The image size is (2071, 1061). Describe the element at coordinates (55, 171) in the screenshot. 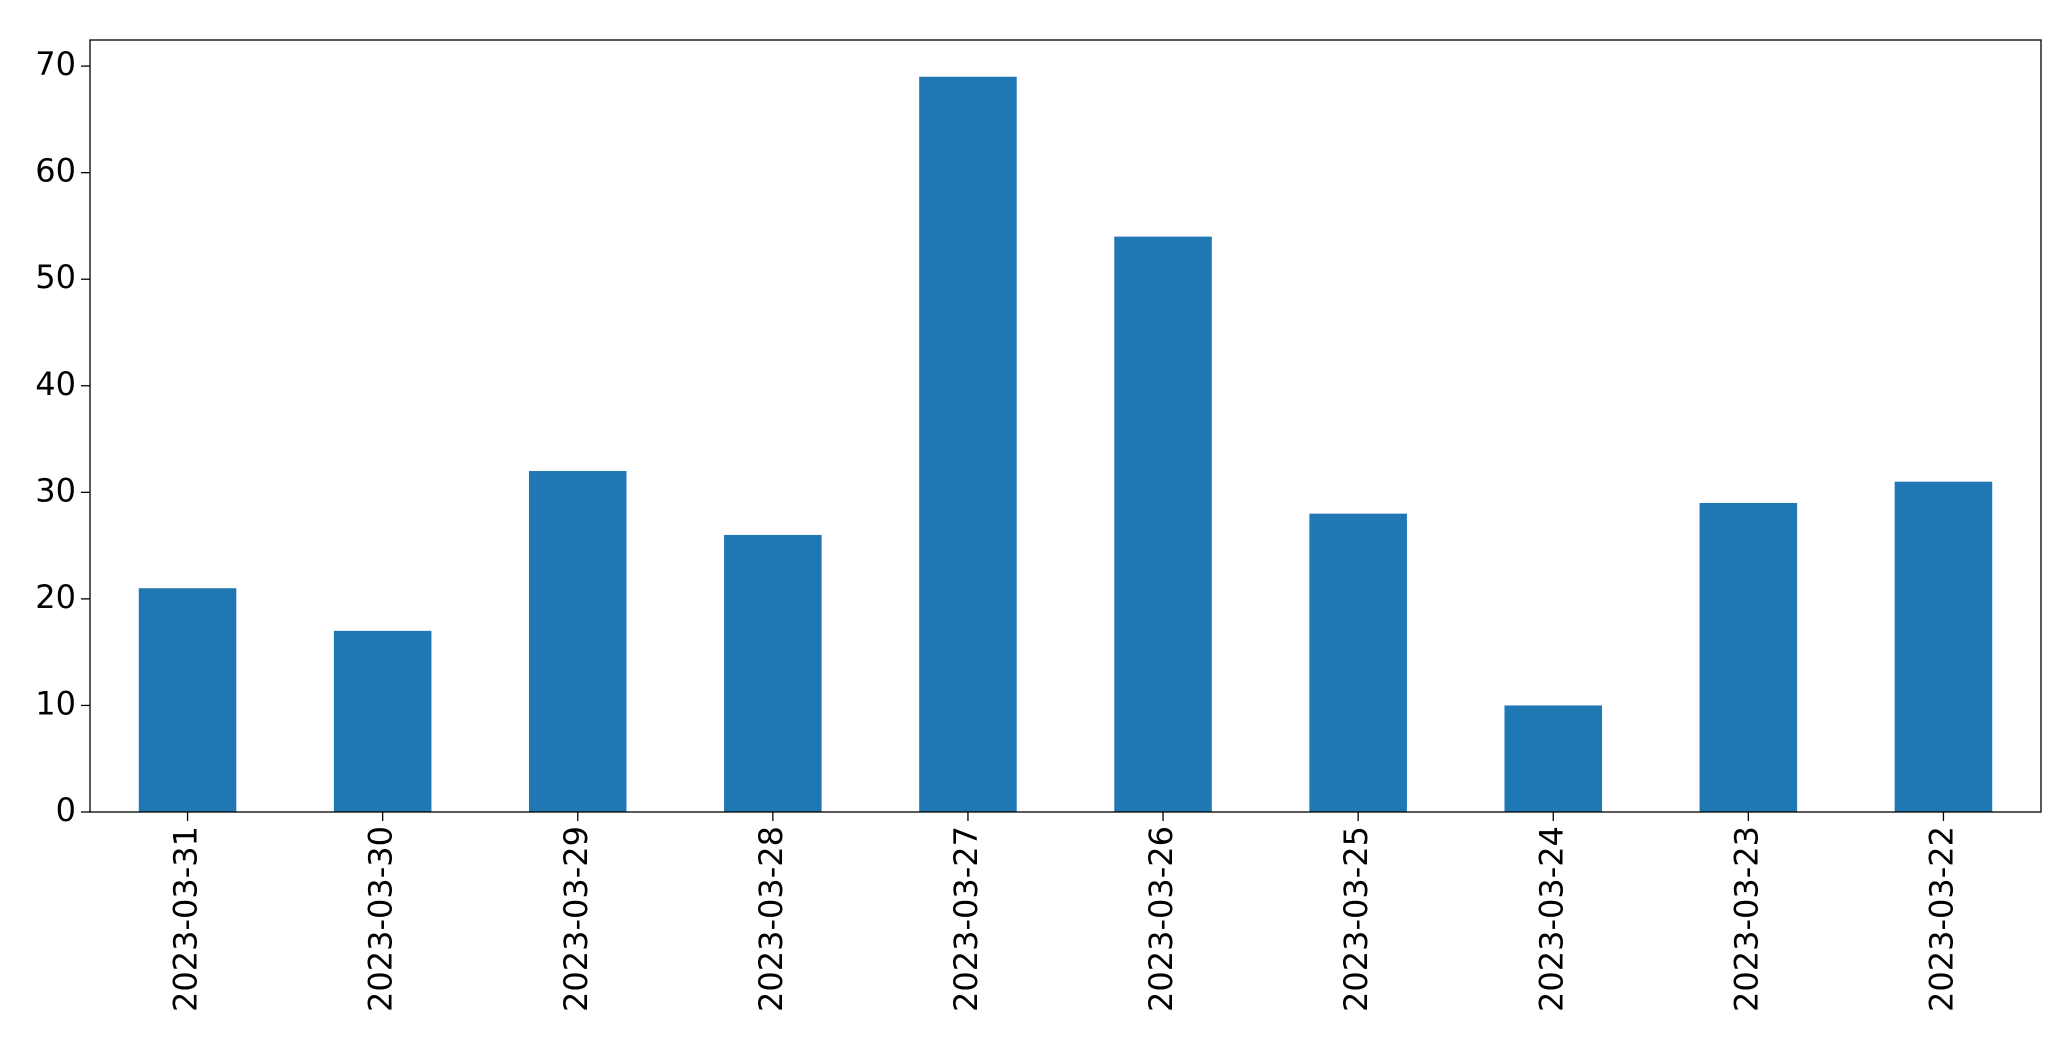

I see `y-tick-label: 60` at that location.